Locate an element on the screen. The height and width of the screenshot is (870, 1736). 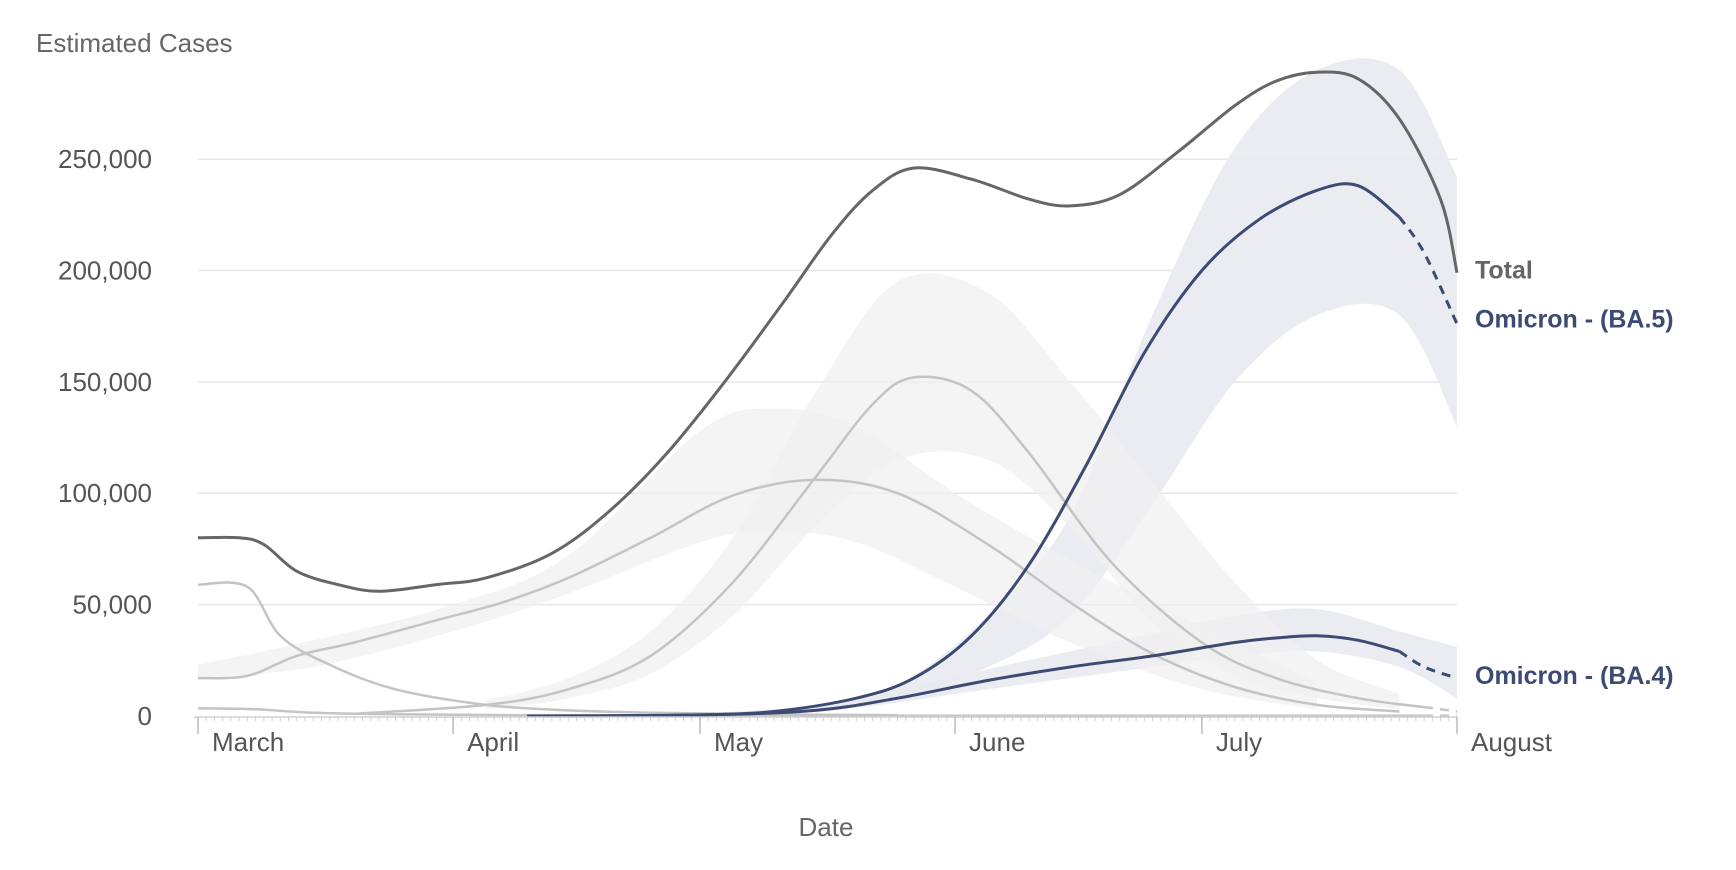
end-label: Omicron - (BA.5) is located at coordinates (1574, 319).